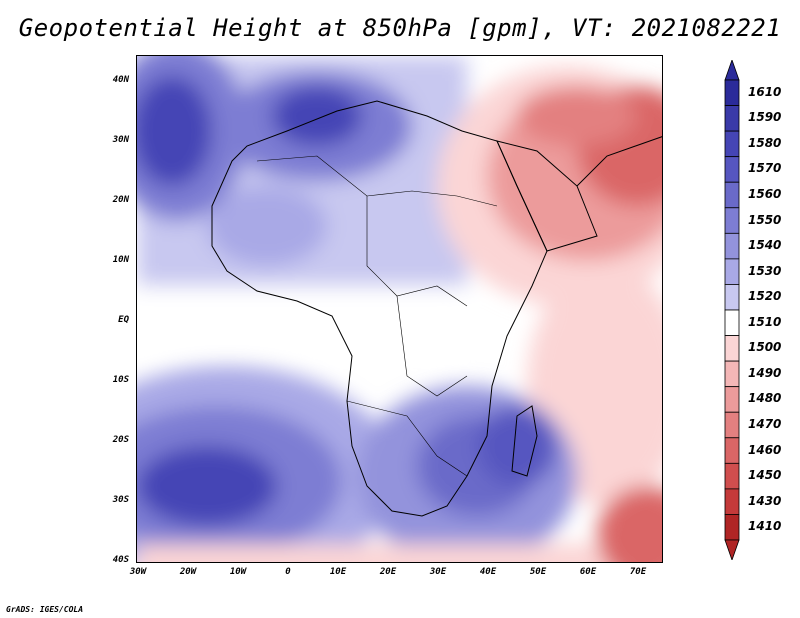 The height and width of the screenshot is (618, 800). I want to click on colorbar-label-1510: 1510, so click(765, 321).